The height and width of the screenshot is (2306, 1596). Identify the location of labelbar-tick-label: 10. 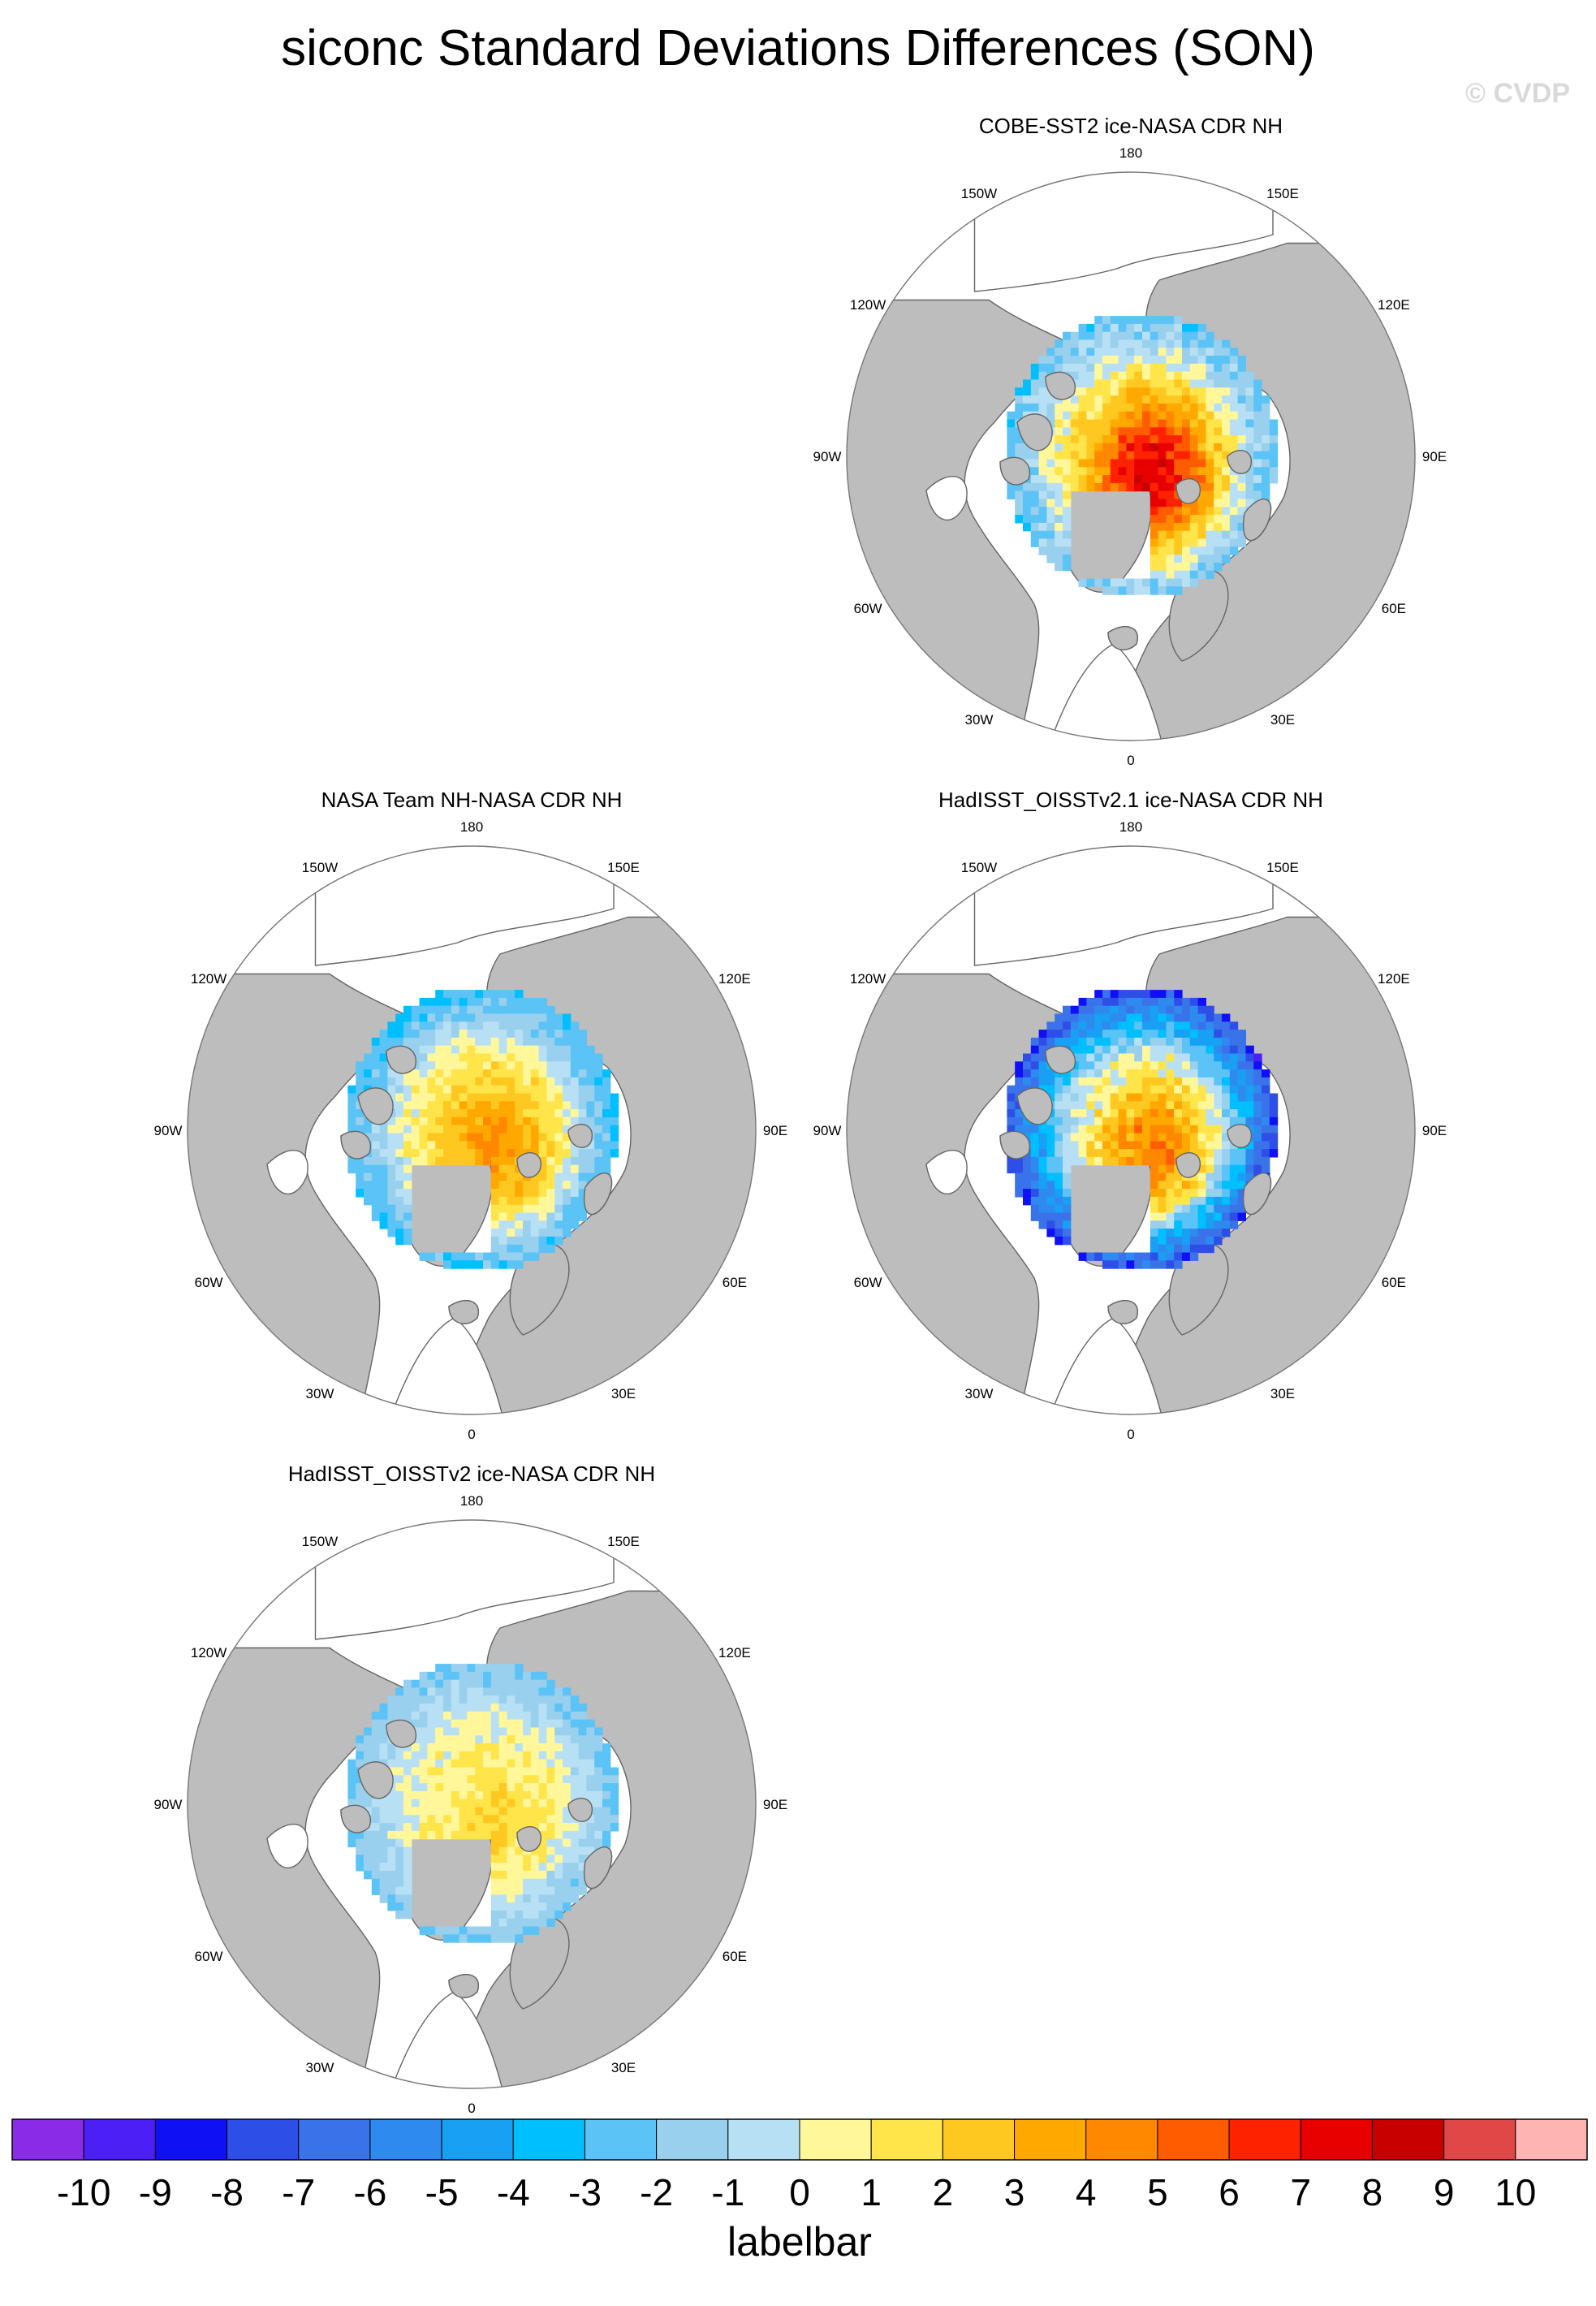
(1515, 2192).